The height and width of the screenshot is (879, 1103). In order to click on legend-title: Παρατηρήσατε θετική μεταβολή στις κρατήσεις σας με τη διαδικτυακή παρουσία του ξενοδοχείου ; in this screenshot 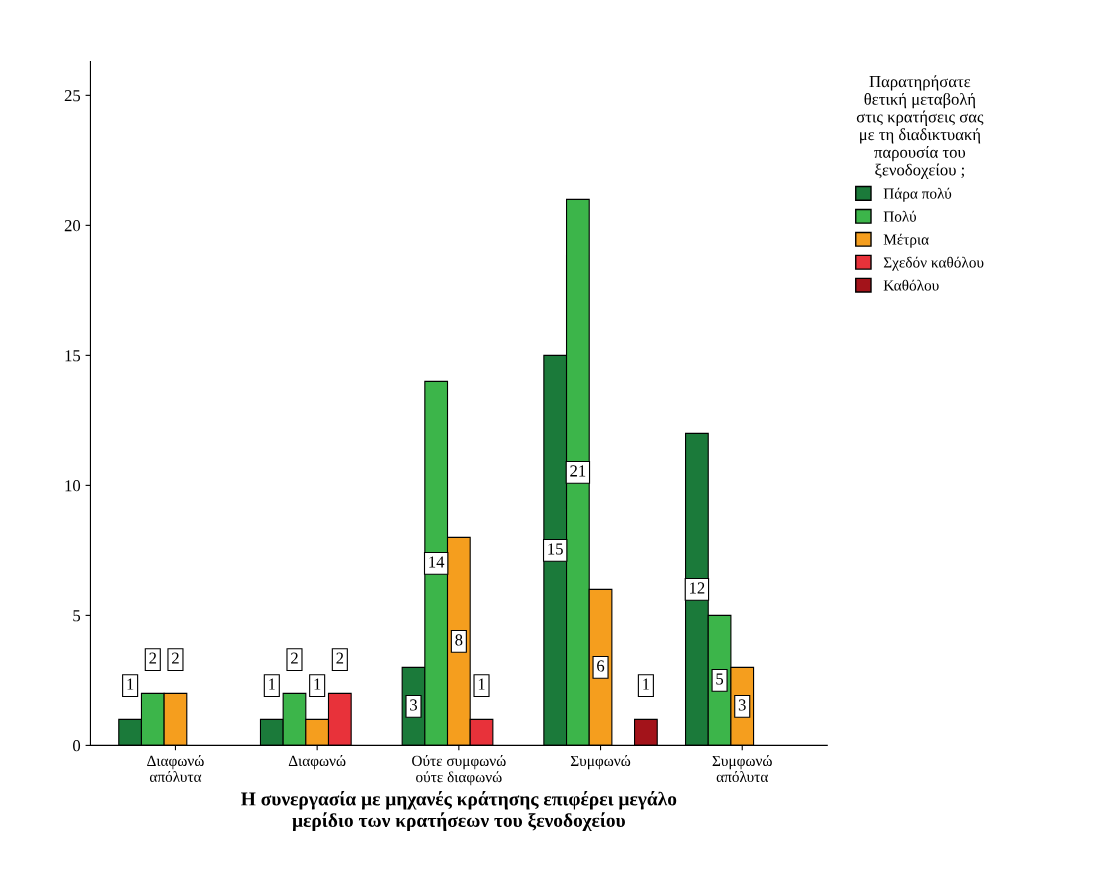, I will do `click(920, 127)`.